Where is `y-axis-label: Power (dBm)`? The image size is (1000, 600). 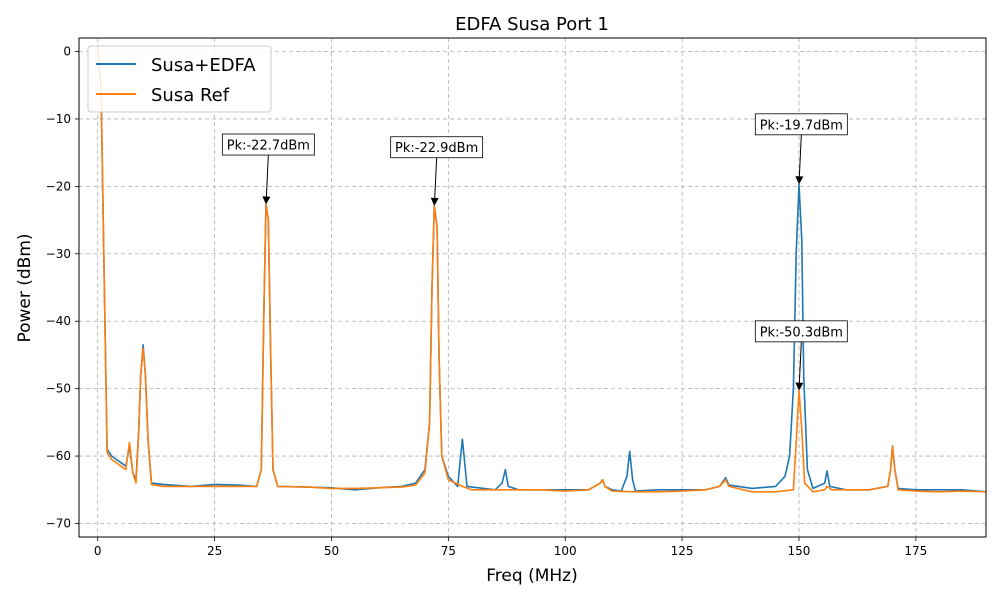
y-axis-label: Power (dBm) is located at coordinates (25, 287).